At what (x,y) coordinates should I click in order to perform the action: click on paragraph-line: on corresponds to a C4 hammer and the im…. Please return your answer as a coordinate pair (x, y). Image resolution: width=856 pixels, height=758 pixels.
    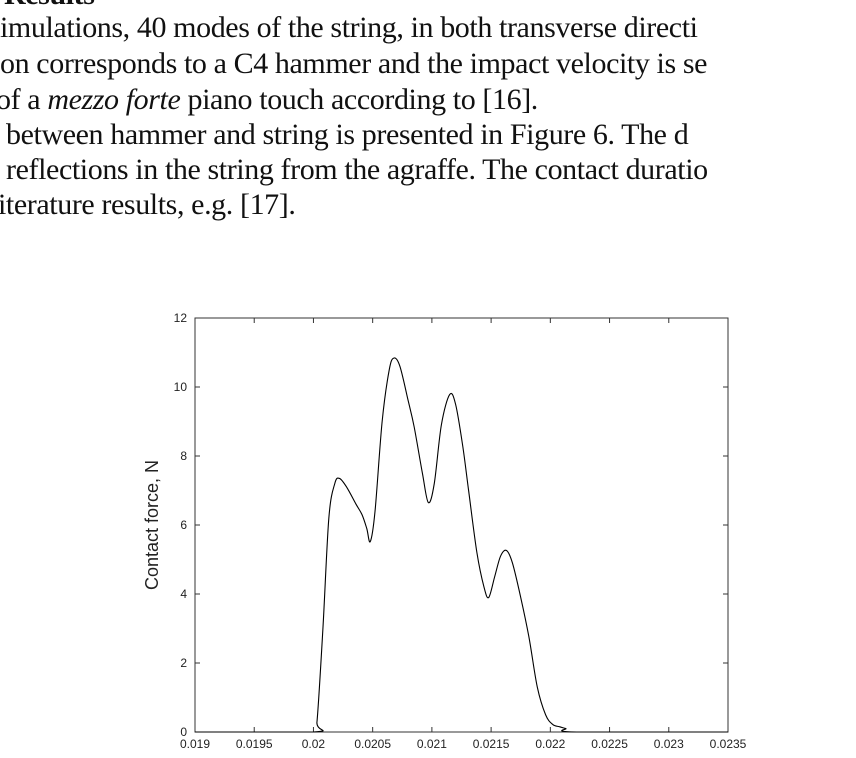
    Looking at the image, I should click on (354, 63).